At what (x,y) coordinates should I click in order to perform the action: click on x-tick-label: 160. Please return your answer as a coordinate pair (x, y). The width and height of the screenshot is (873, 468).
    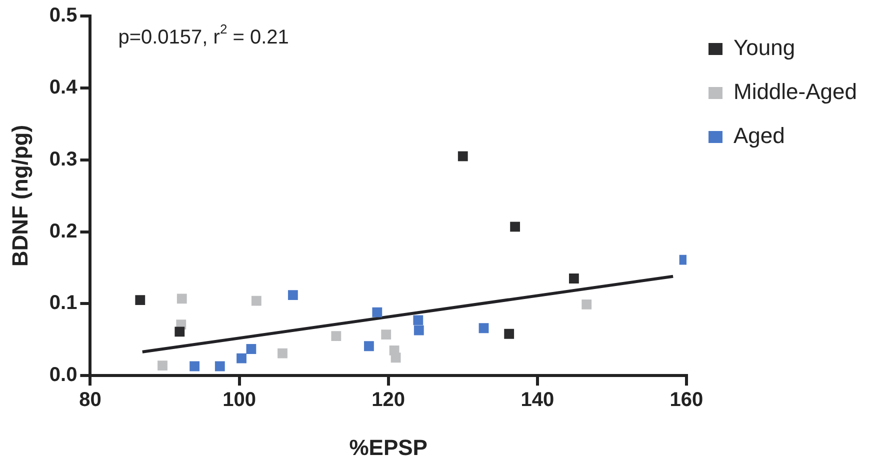
    Looking at the image, I should click on (687, 400).